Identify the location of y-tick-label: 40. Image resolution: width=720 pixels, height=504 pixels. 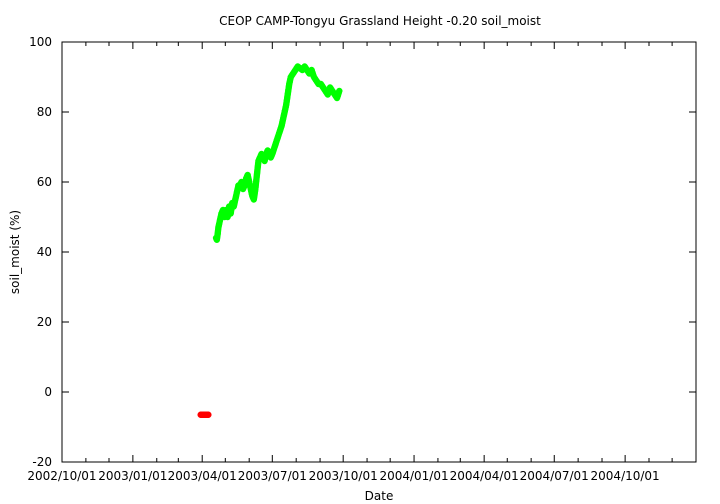
(44, 252).